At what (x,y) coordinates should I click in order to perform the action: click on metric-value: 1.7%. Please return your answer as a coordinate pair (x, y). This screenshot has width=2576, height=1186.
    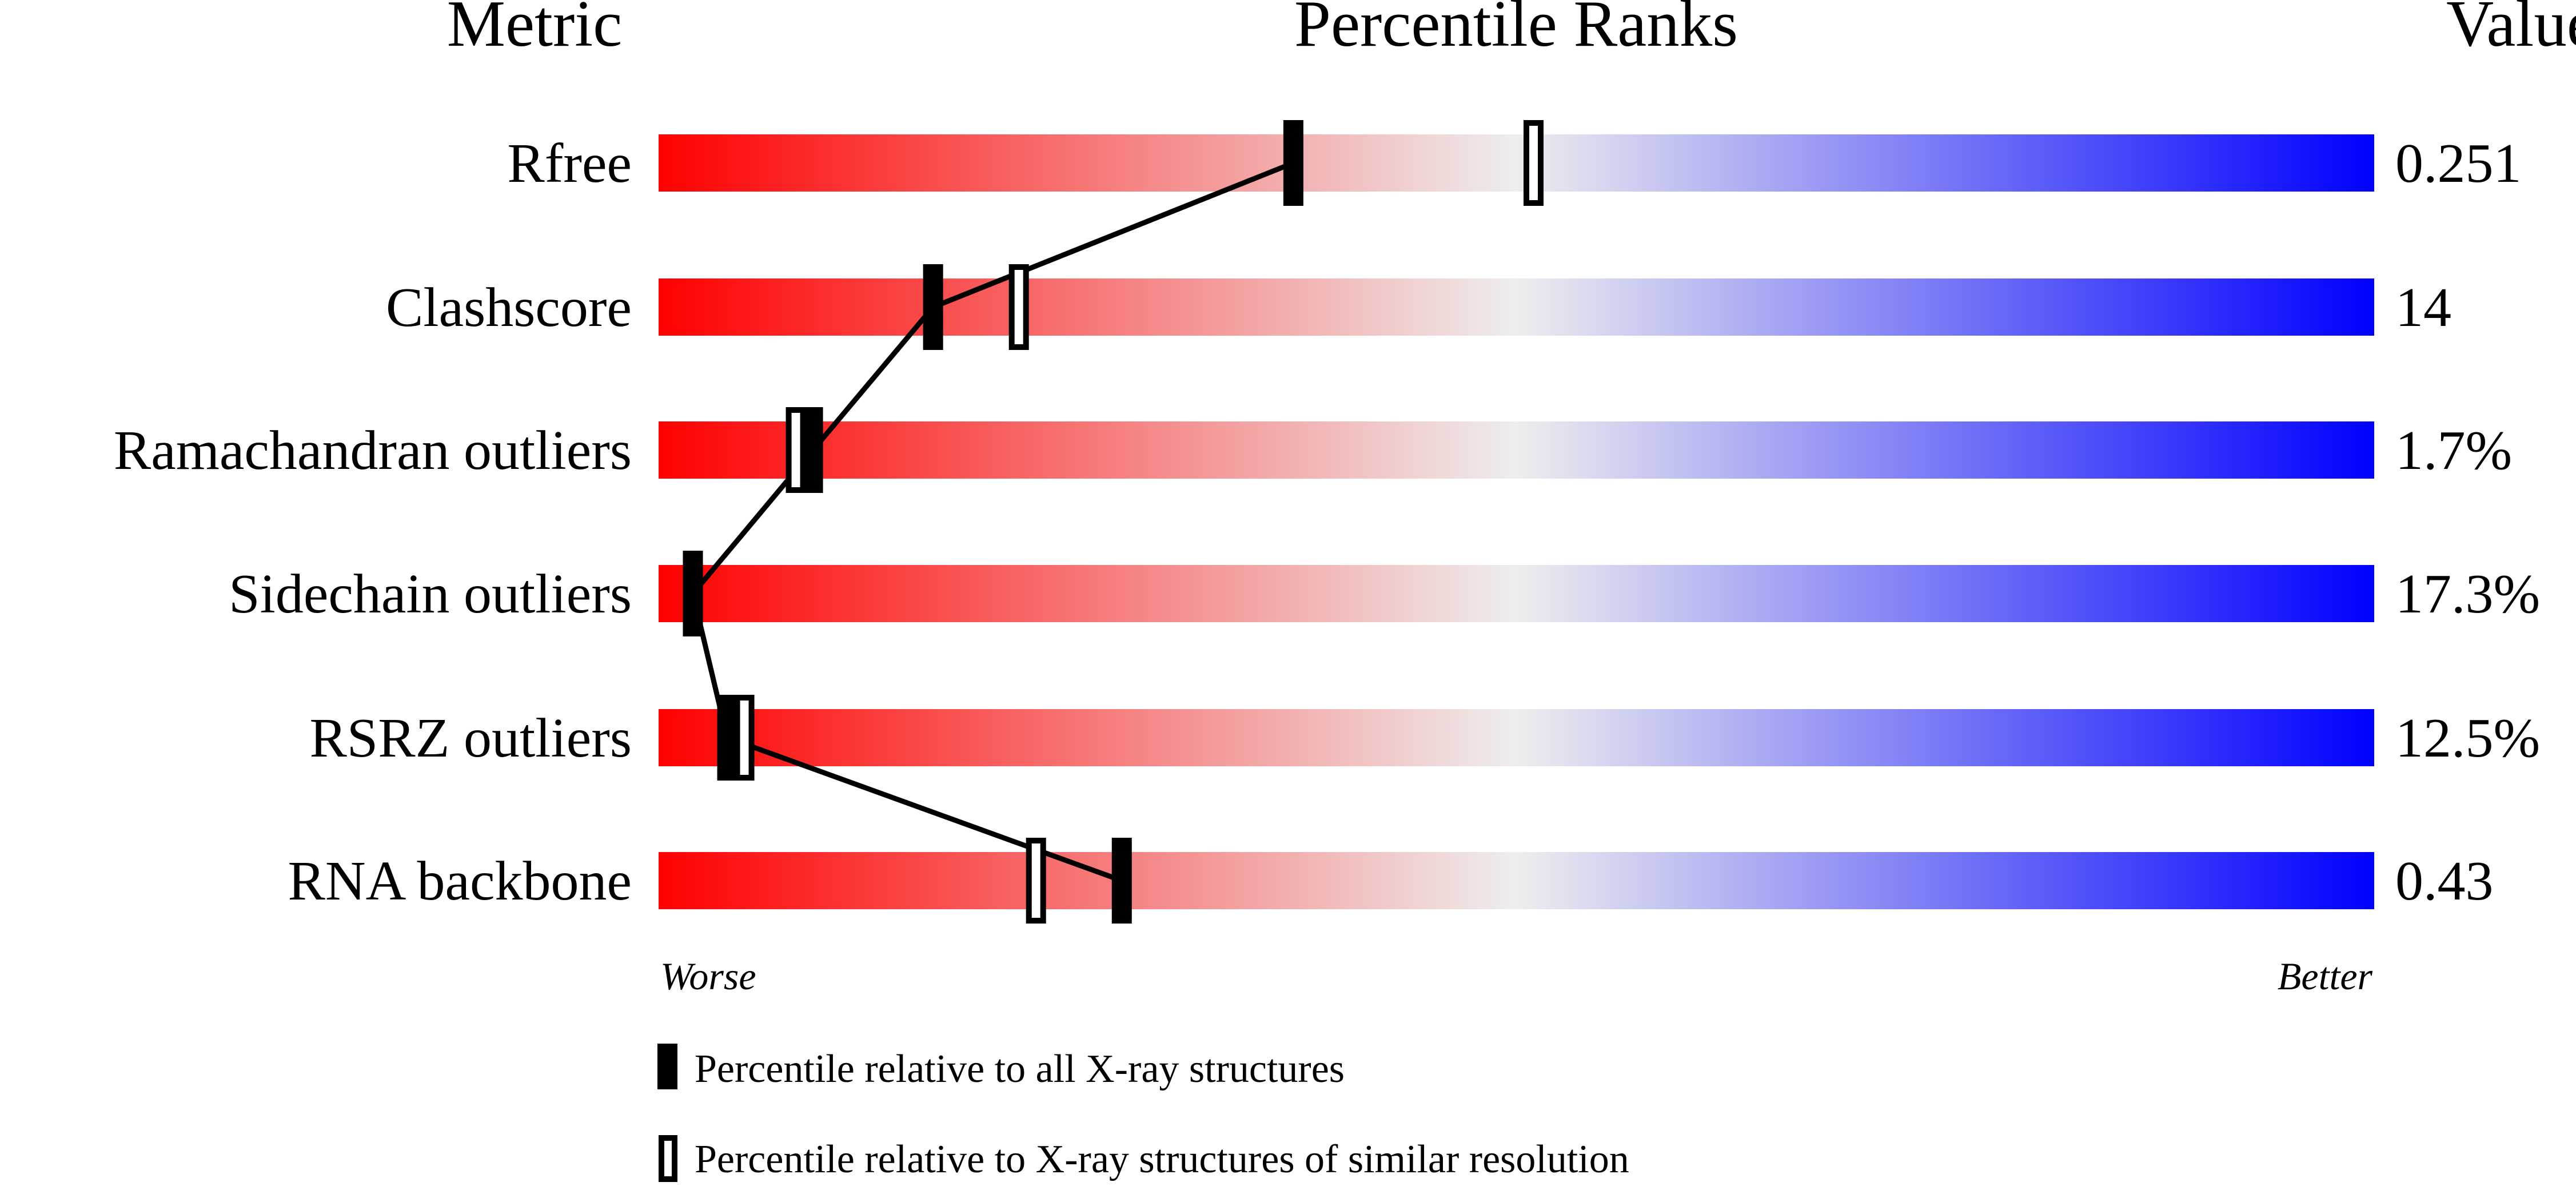
    Looking at the image, I should click on (2453, 450).